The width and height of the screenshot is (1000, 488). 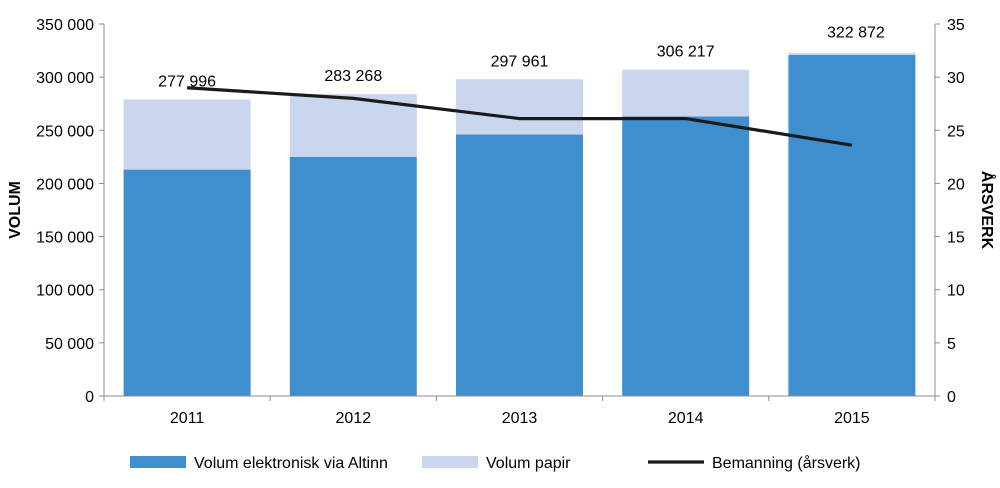 What do you see at coordinates (956, 78) in the screenshot?
I see `y2-tick-label: 30` at bounding box center [956, 78].